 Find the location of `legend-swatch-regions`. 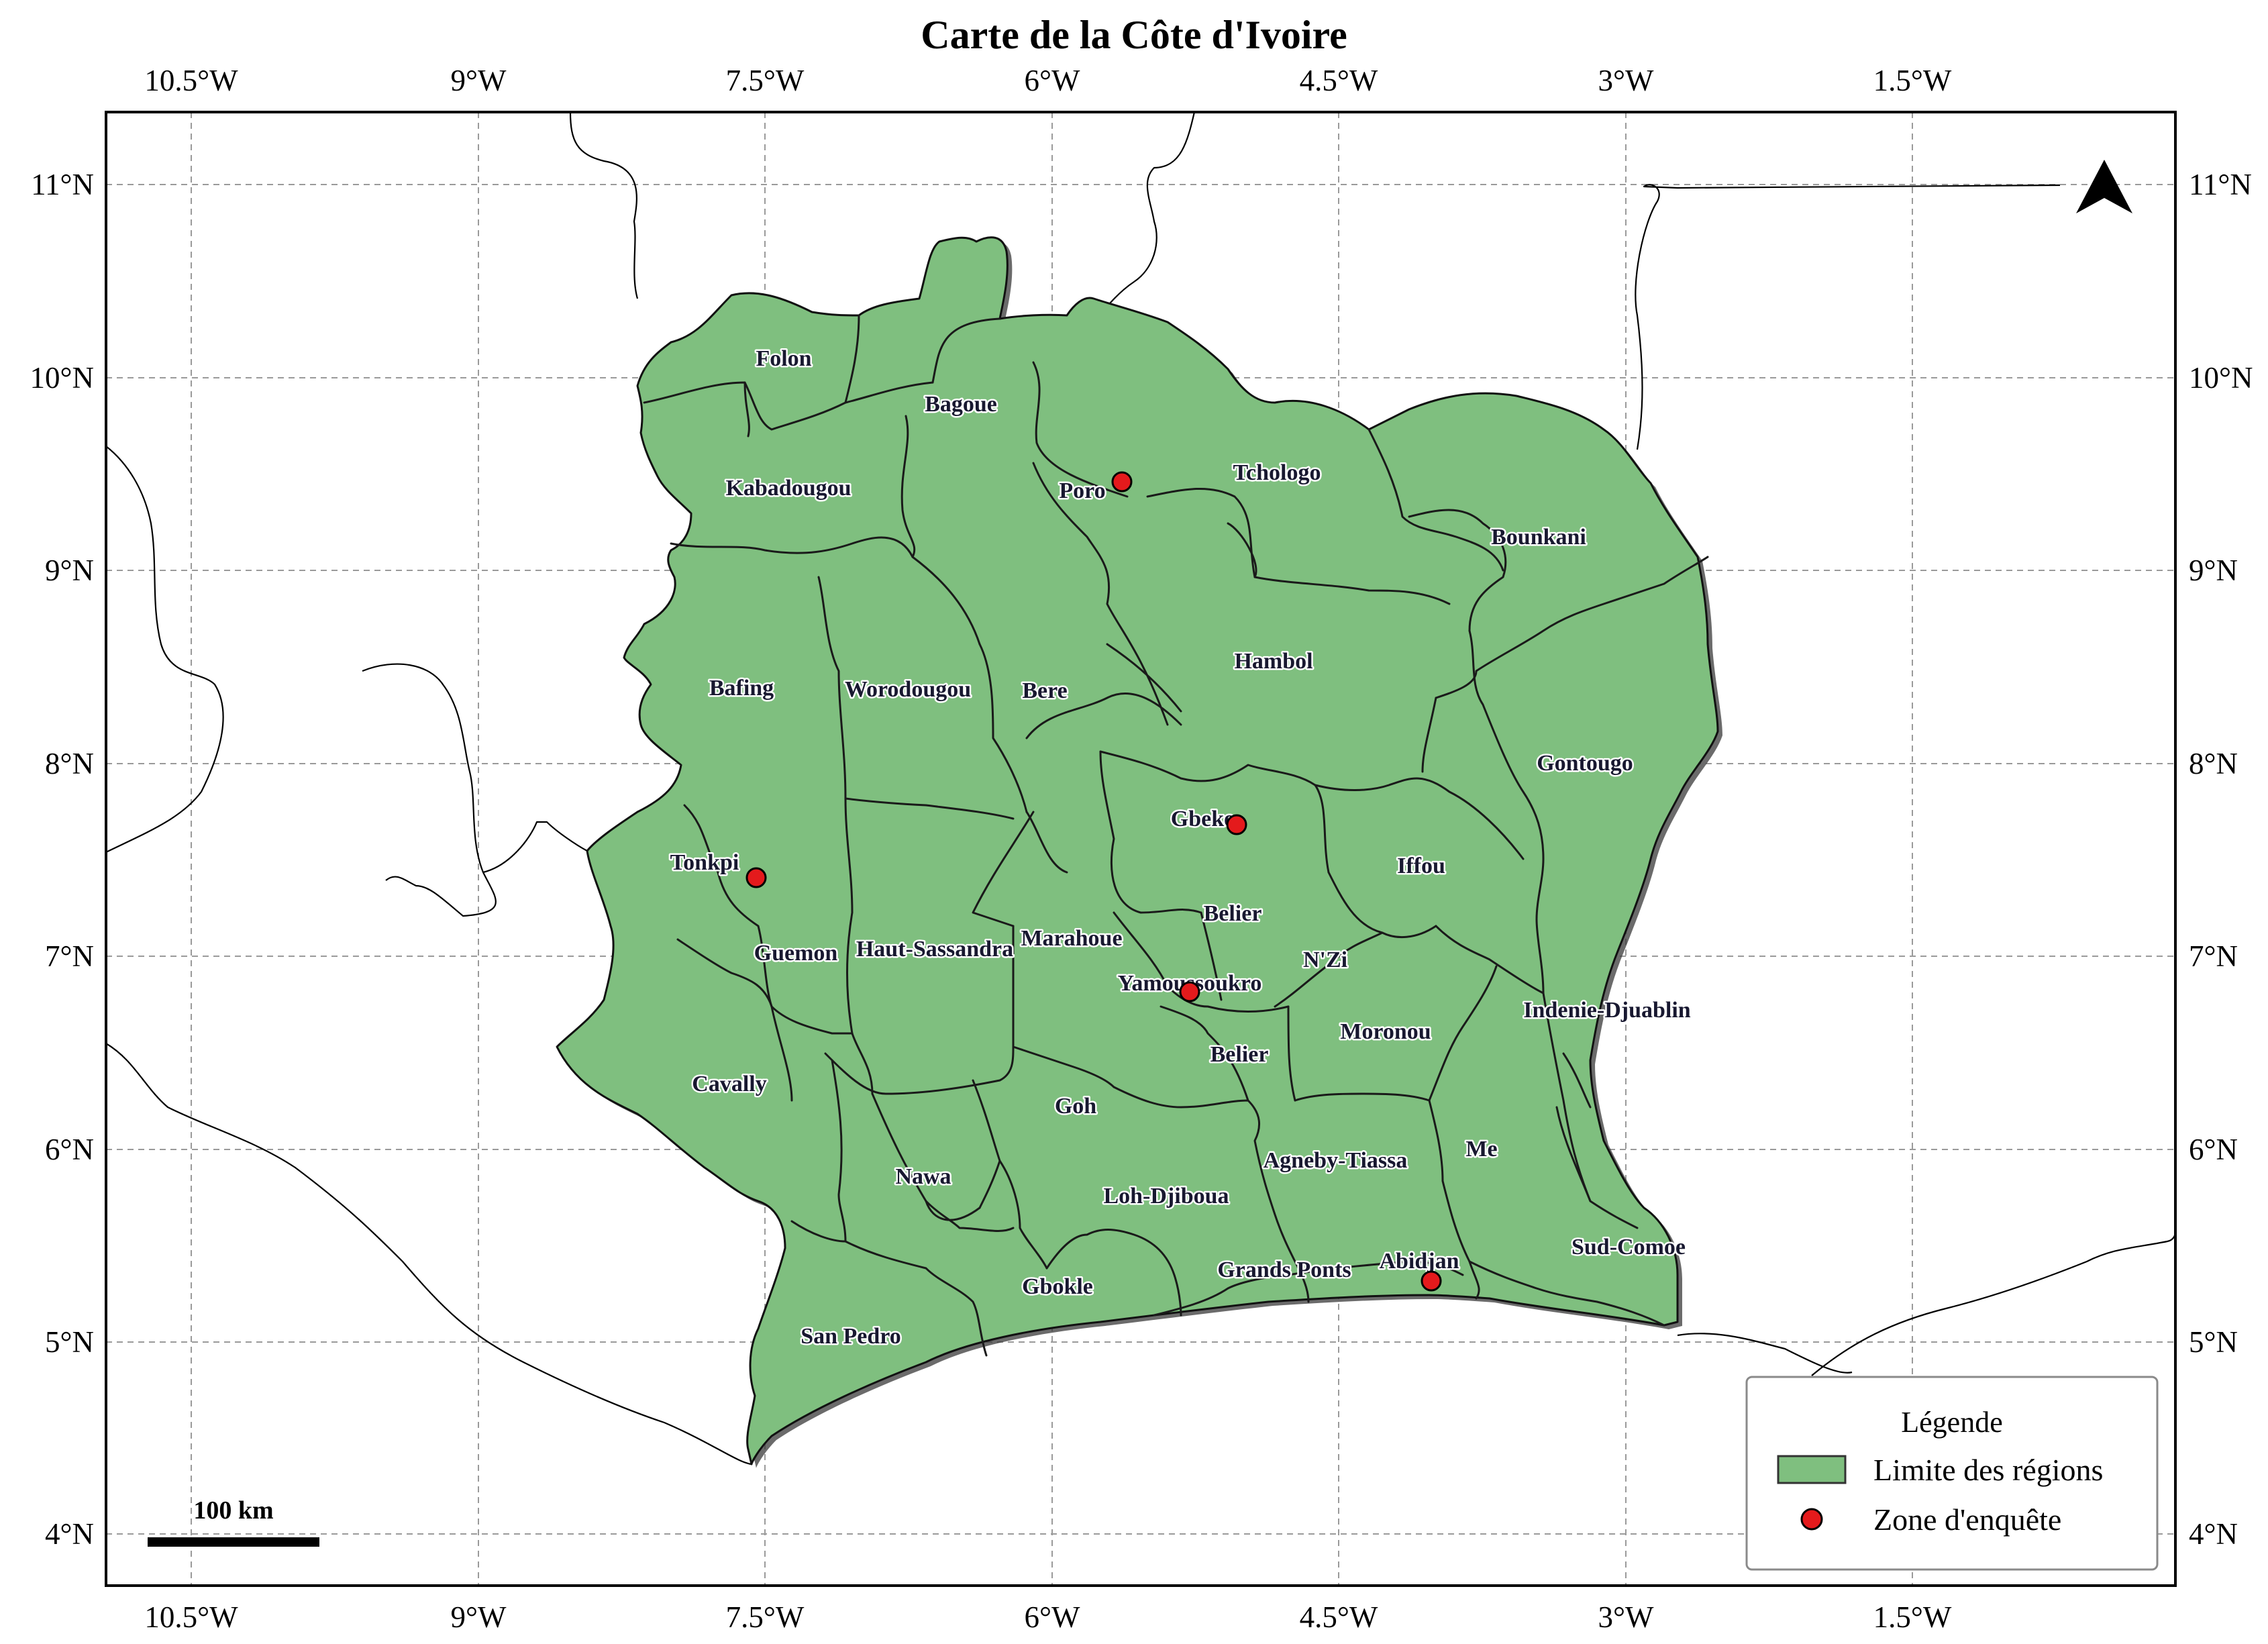

legend-swatch-regions is located at coordinates (1812, 1470).